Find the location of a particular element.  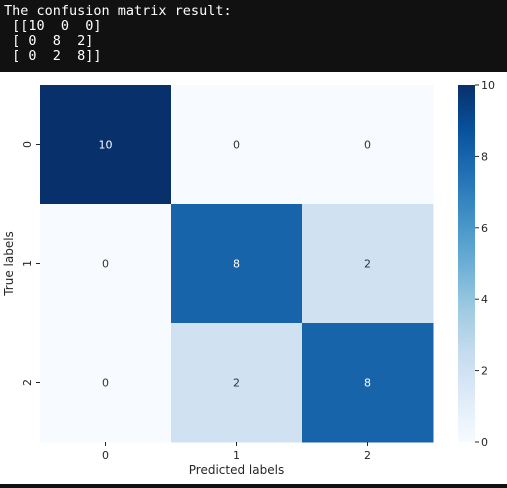

console-line: [ 0 2 8]] is located at coordinates (53, 56).